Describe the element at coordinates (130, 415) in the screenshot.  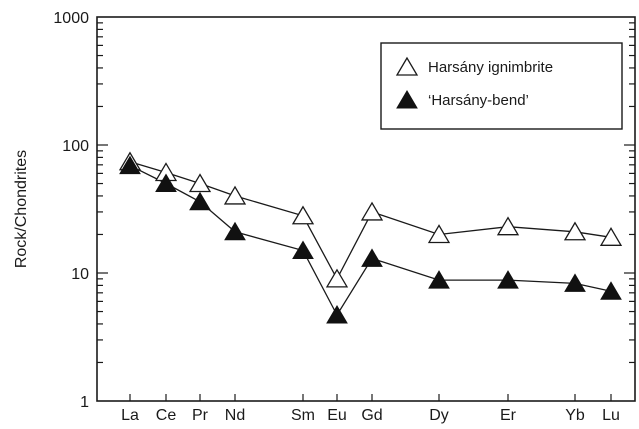
I see `x-tick-label-la: La` at that location.